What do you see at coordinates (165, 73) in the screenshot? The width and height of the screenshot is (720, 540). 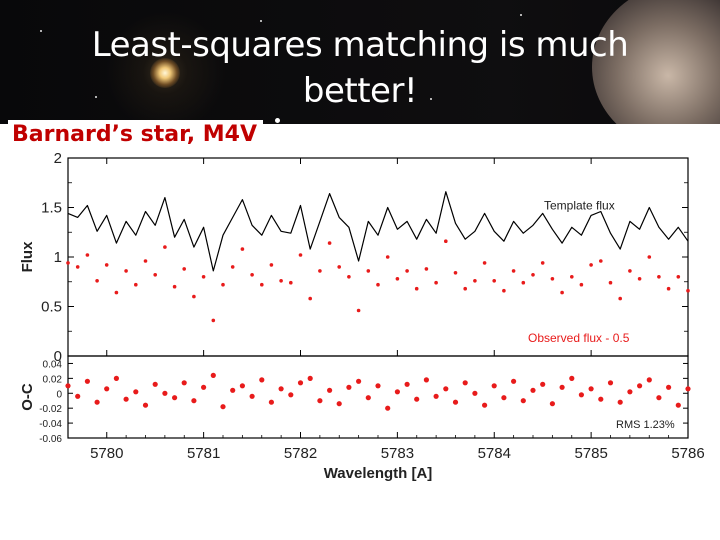 I see `star-glow-image` at bounding box center [165, 73].